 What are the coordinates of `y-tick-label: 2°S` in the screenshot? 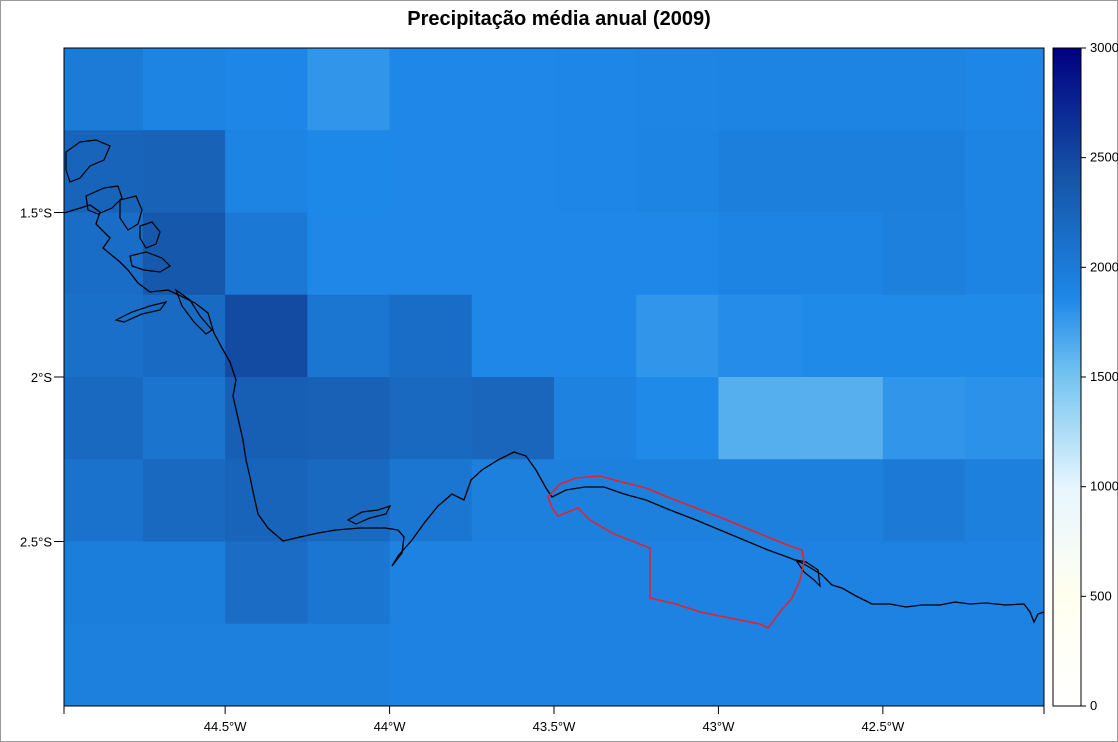 It's located at (41, 377).